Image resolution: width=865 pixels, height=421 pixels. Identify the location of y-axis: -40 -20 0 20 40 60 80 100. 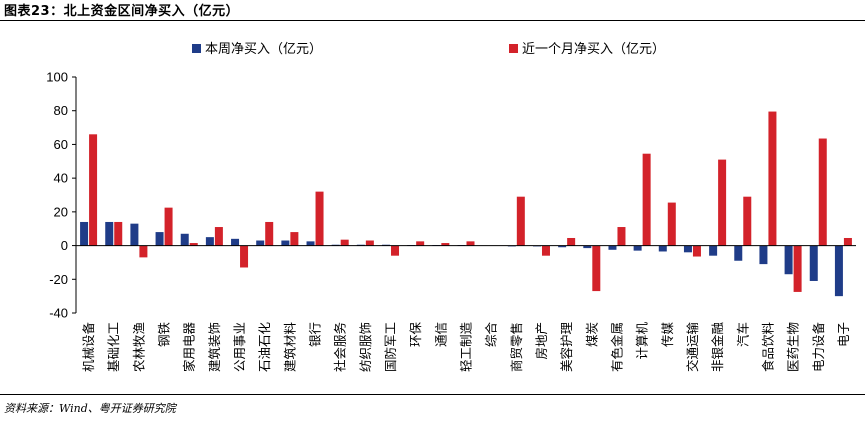
(61, 195).